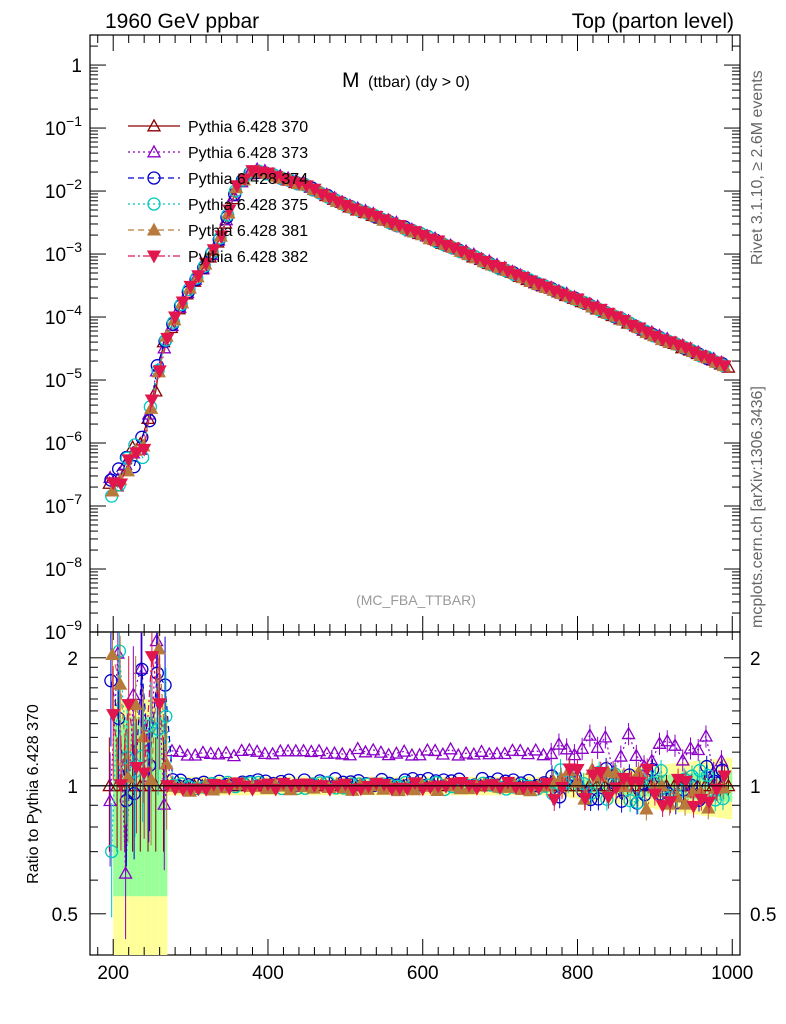 The height and width of the screenshot is (1024, 786). I want to click on ratio-tick-label: 2, so click(72, 659).